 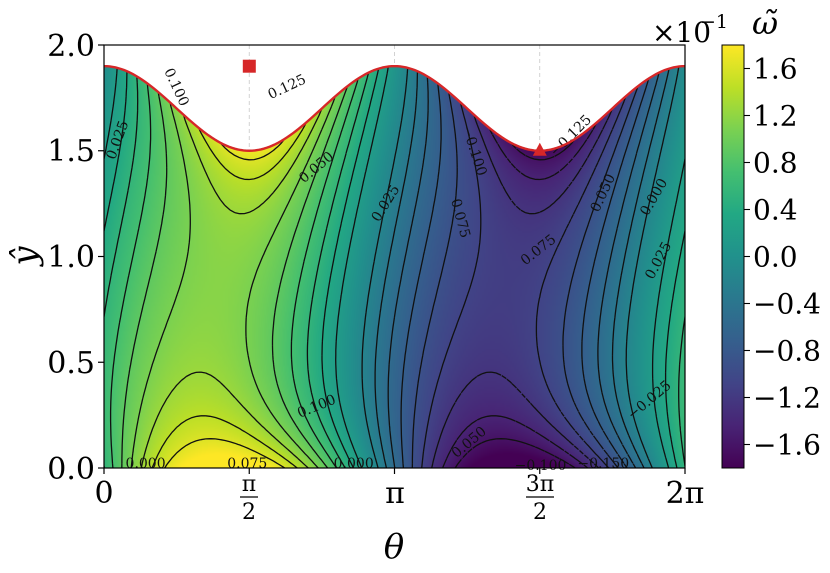 What do you see at coordinates (787, 398) in the screenshot?
I see `colorbar-tick-label: −1.2` at bounding box center [787, 398].